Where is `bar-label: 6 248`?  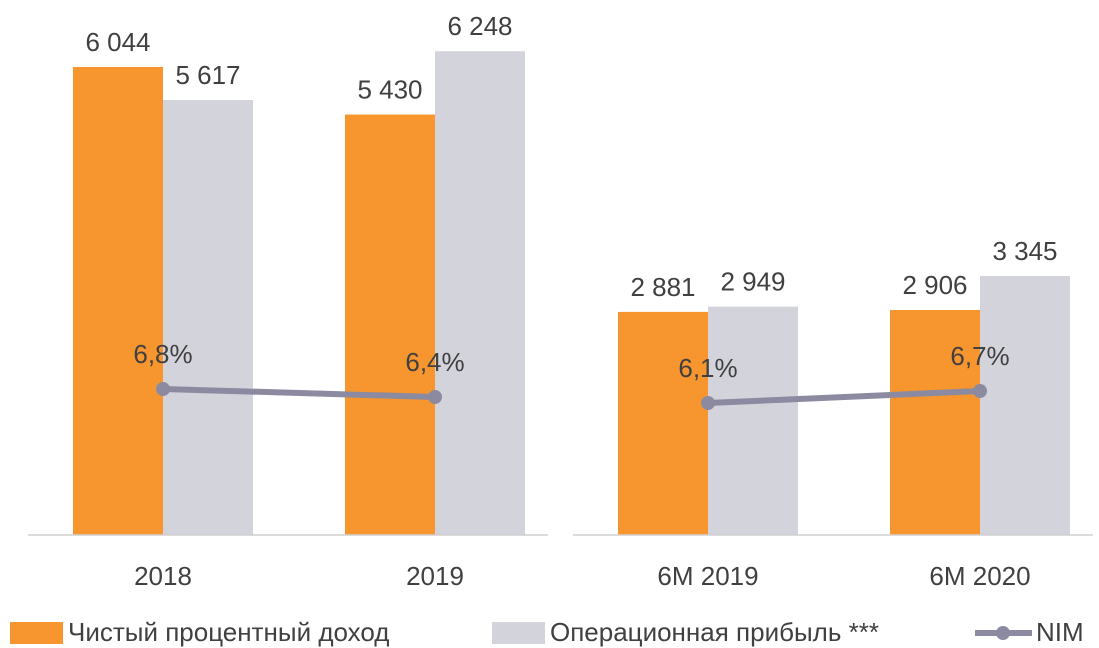 bar-label: 6 248 is located at coordinates (479, 26).